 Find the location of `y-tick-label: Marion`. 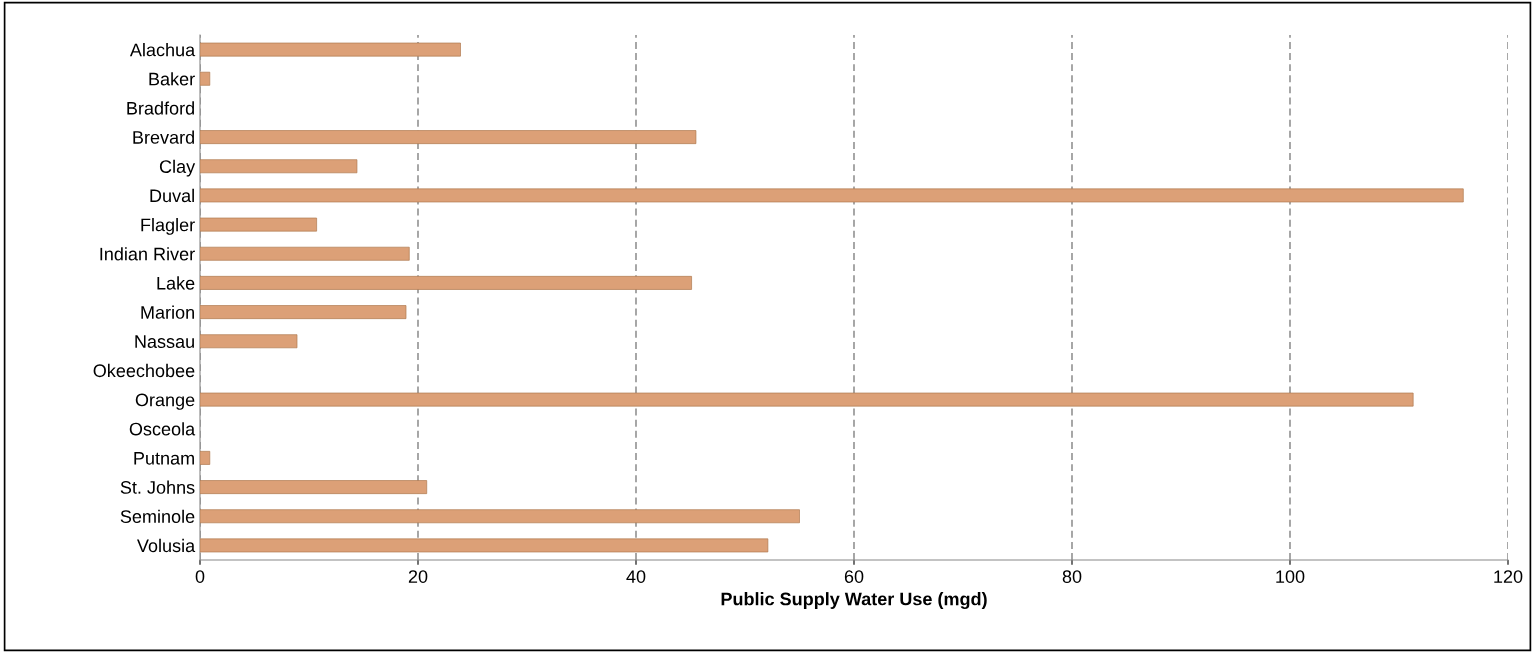

y-tick-label: Marion is located at coordinates (167, 312).